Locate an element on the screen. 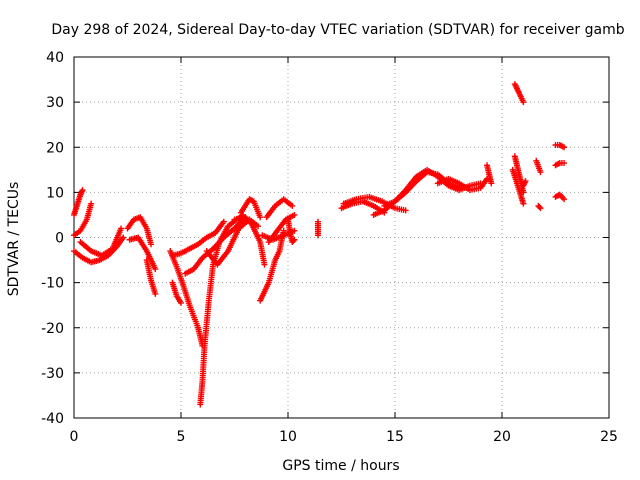 This screenshot has width=640, height=480. series-arc-ab is located at coordinates (519, 93).